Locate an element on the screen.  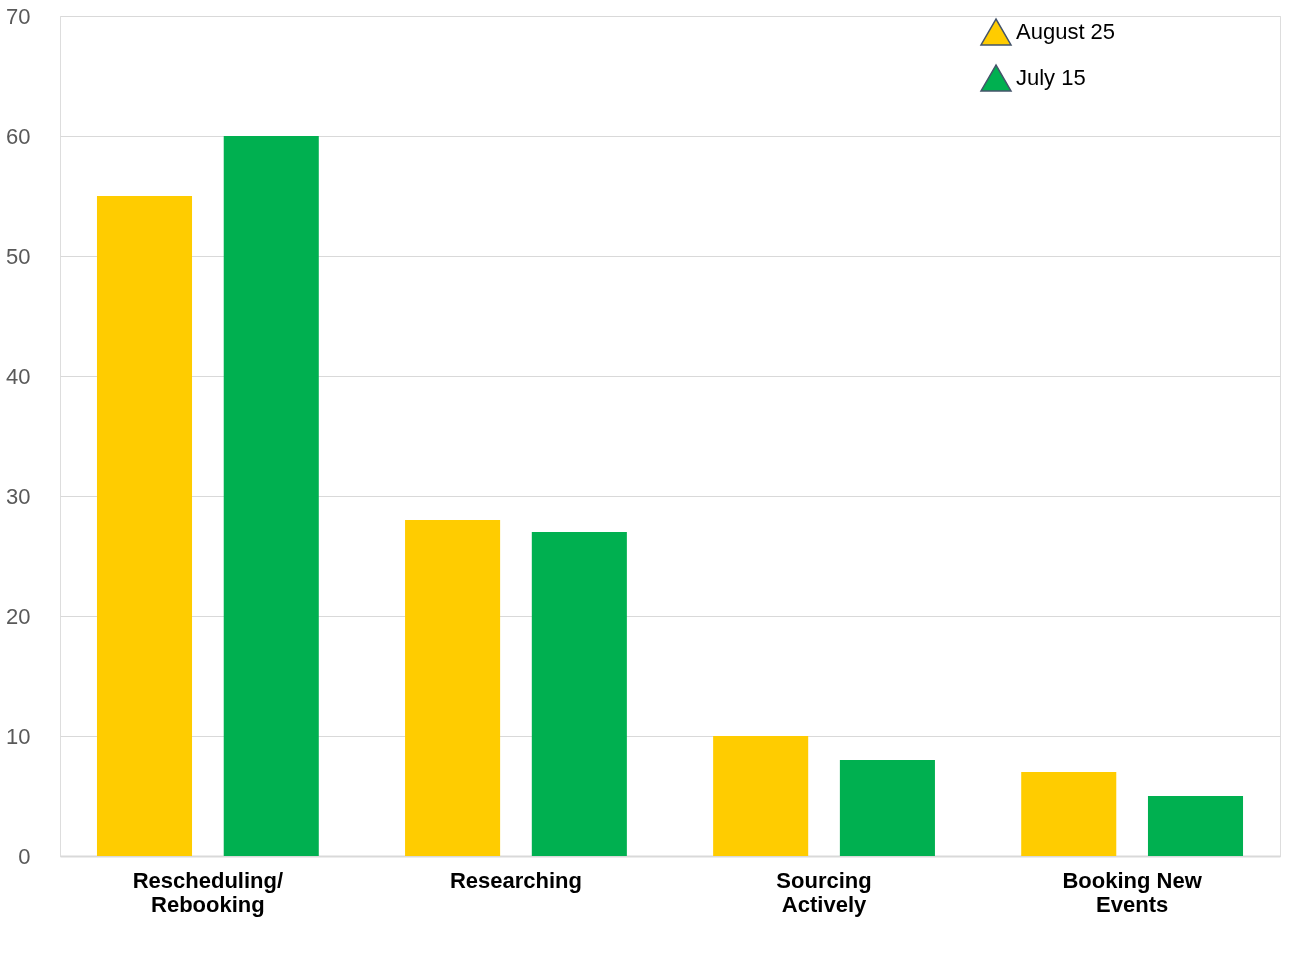
legend-label: August 25 is located at coordinates (1066, 31).